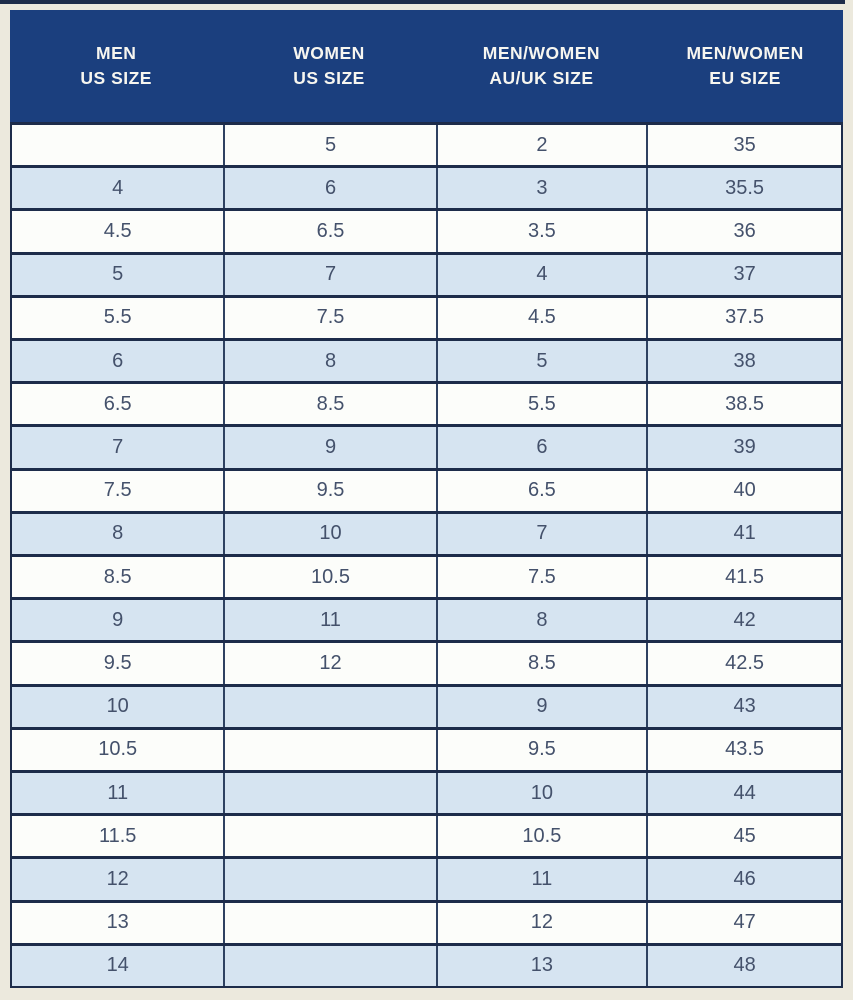 The image size is (853, 1000). I want to click on table-cell-eu: 43, so click(743, 706).